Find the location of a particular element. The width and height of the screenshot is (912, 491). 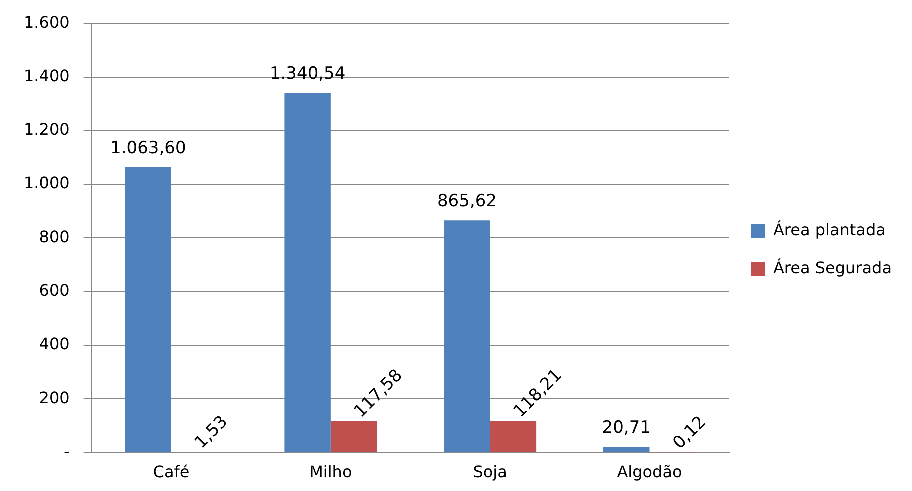

data-label: 1.340,54 is located at coordinates (308, 74).